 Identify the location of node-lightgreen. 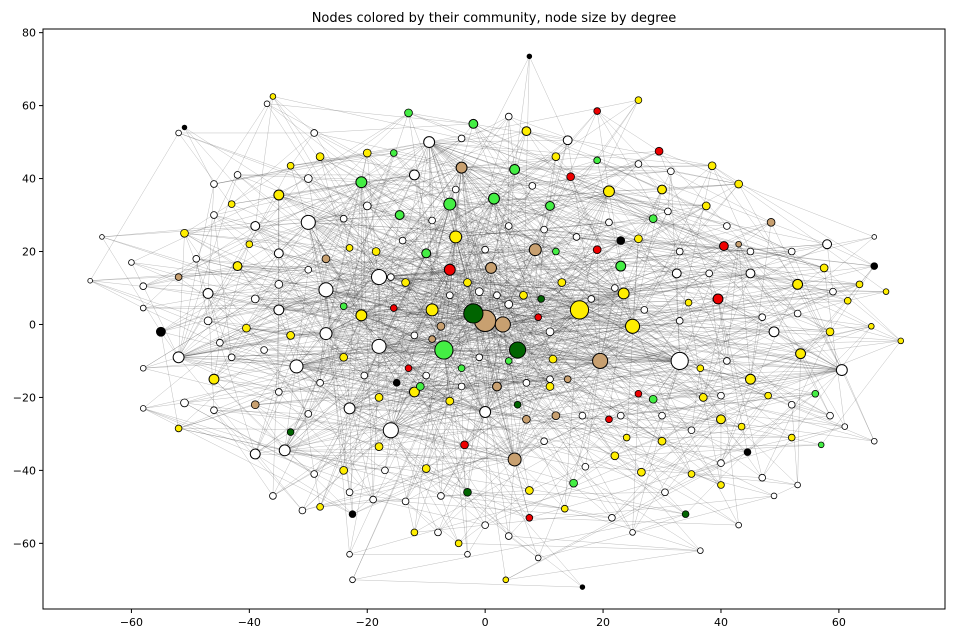
(550, 205).